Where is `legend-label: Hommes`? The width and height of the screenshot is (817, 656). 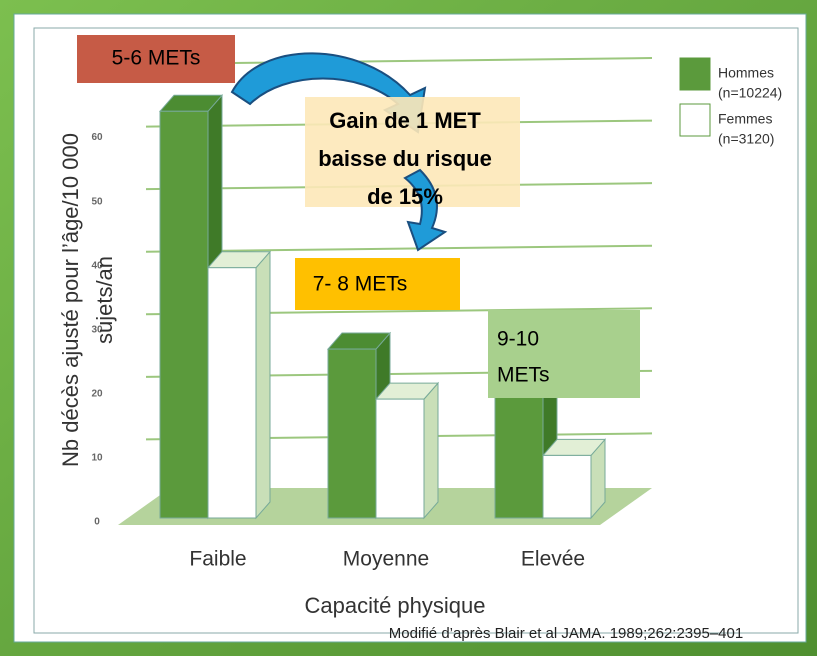 legend-label: Hommes is located at coordinates (746, 73).